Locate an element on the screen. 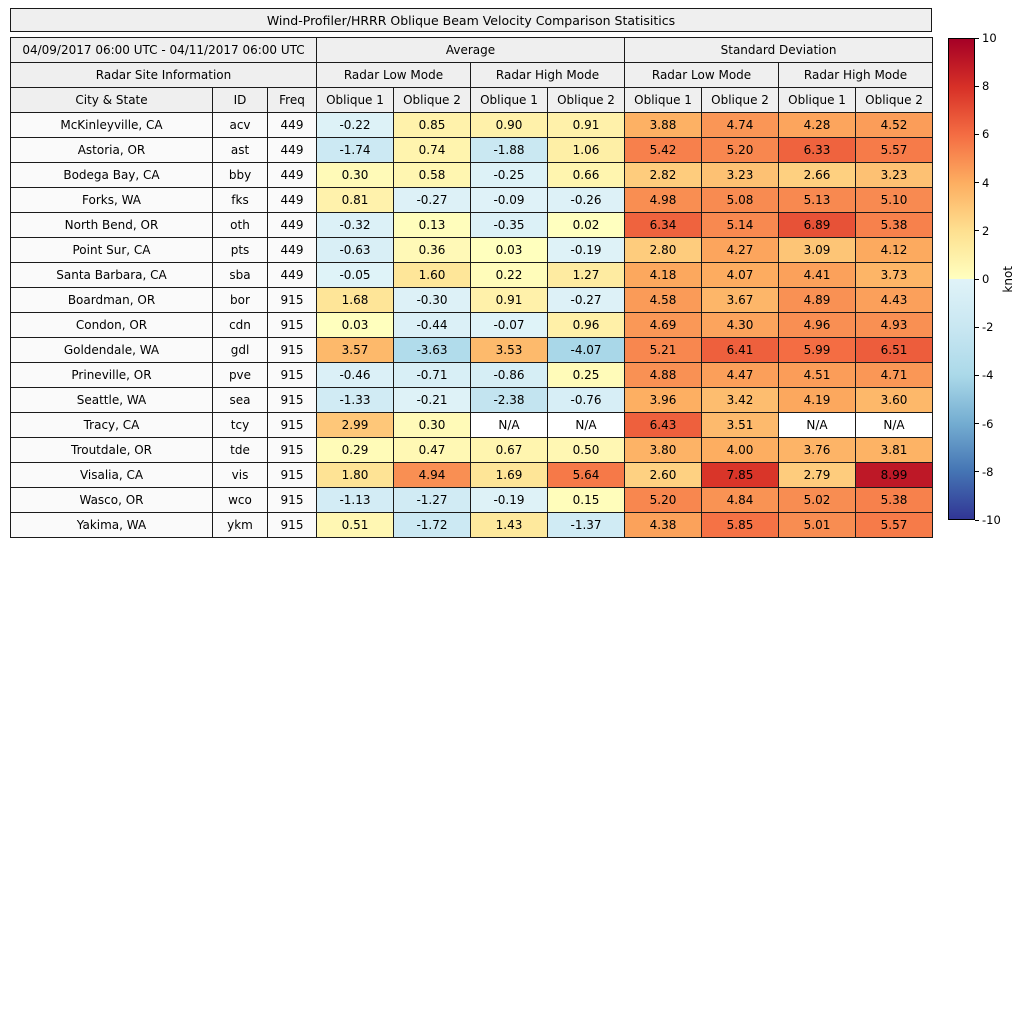 The height and width of the screenshot is (1024, 1024). colorbar-tick-label: -4 is located at coordinates (988, 375).